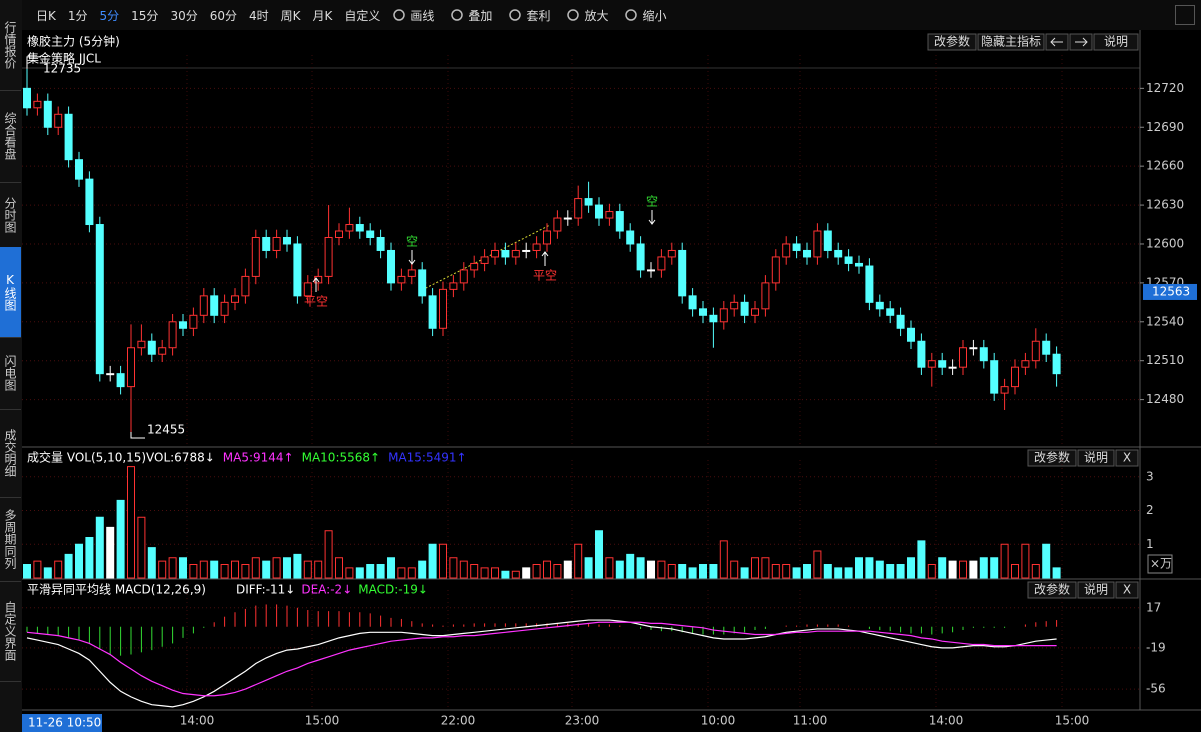 The image size is (1201, 732). What do you see at coordinates (10, 45) in the screenshot?
I see `side-tab: 行情报价` at bounding box center [10, 45].